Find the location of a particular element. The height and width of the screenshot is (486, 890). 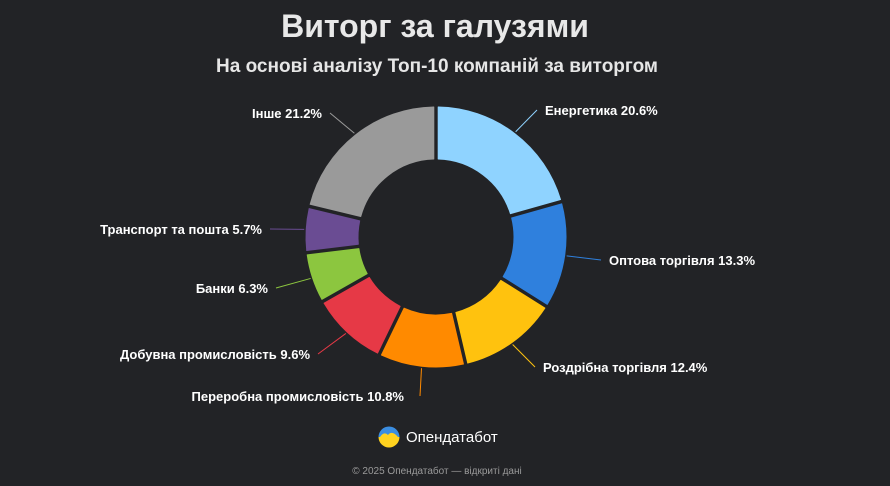

footer-copyright: © 2025 Опендатабот — відкриті дані is located at coordinates (437, 471).